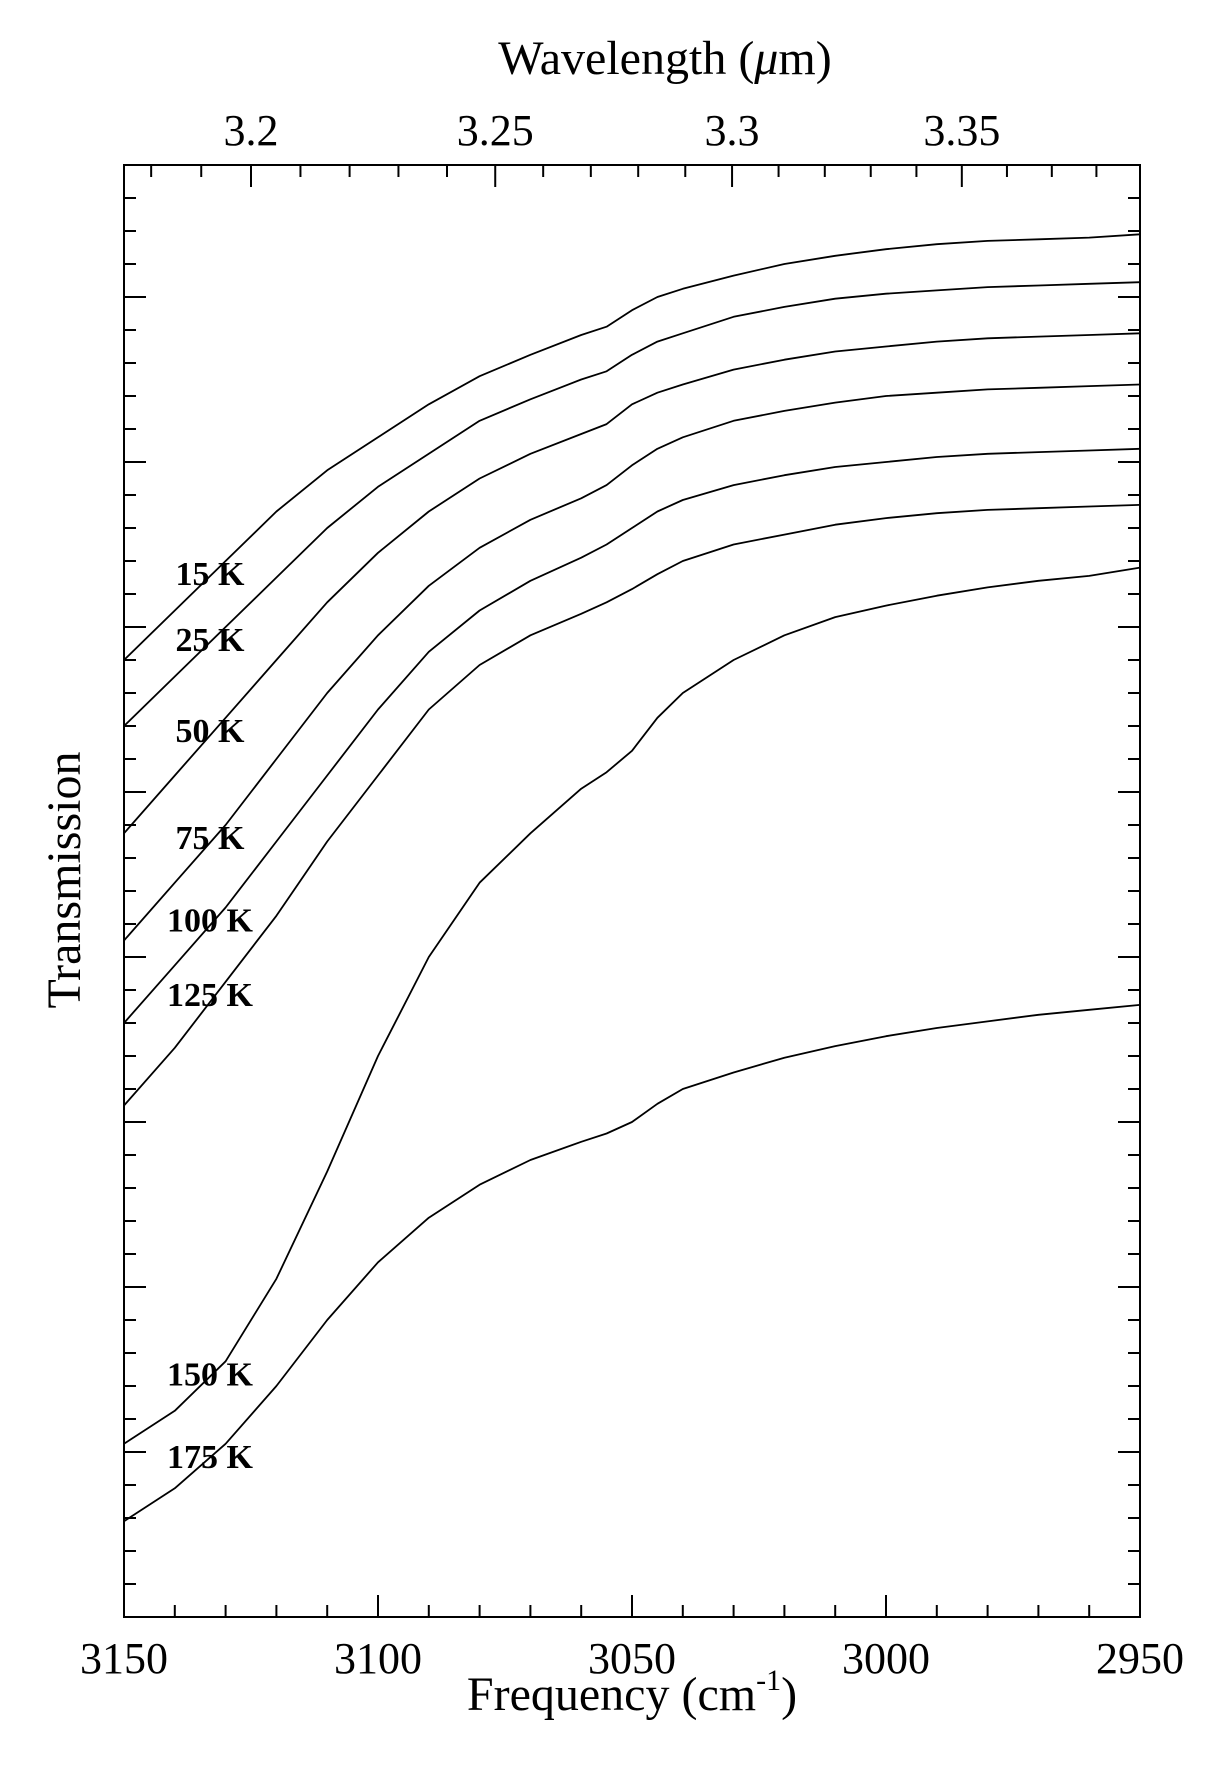 Image resolution: width=1222 pixels, height=1770 pixels. What do you see at coordinates (789, 1694) in the screenshot?
I see `x-axis-title-close: )` at bounding box center [789, 1694].